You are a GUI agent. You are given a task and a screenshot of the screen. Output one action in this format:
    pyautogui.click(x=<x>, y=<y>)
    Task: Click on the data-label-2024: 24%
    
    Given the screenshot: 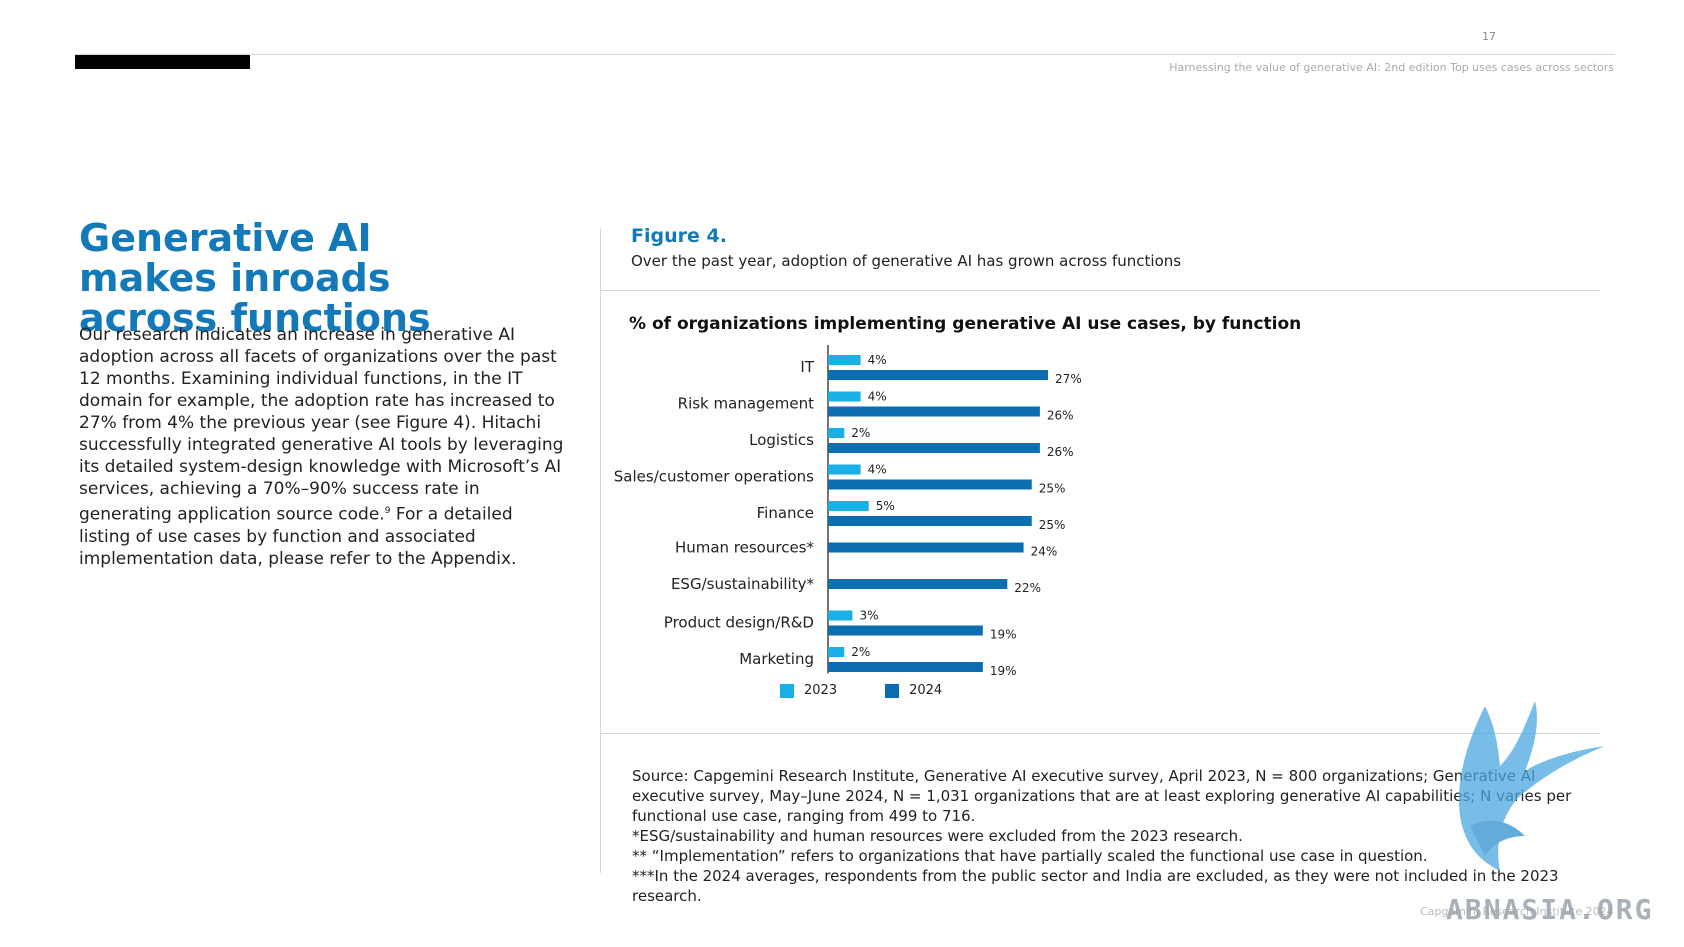 What is the action you would take?
    pyautogui.click(x=1044, y=552)
    